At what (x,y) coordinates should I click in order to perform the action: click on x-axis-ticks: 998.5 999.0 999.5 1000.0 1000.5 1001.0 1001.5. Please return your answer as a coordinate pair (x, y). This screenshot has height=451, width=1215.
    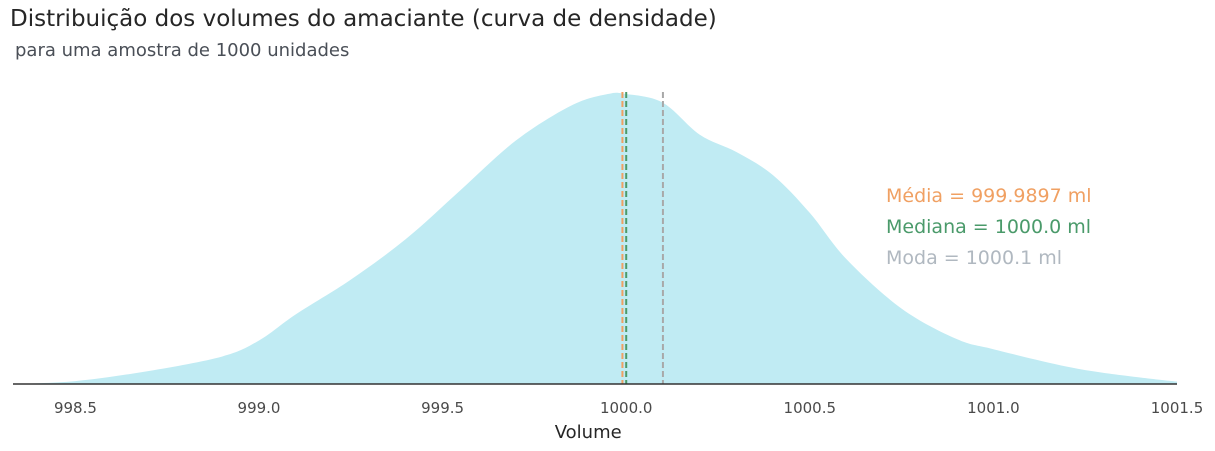
    Looking at the image, I should click on (628, 408).